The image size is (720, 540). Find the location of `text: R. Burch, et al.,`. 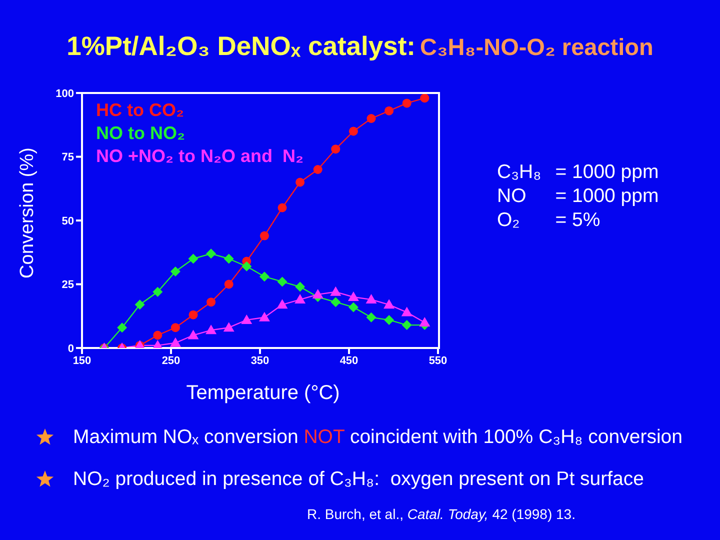

text: R. Burch, et al., is located at coordinates (355, 514).